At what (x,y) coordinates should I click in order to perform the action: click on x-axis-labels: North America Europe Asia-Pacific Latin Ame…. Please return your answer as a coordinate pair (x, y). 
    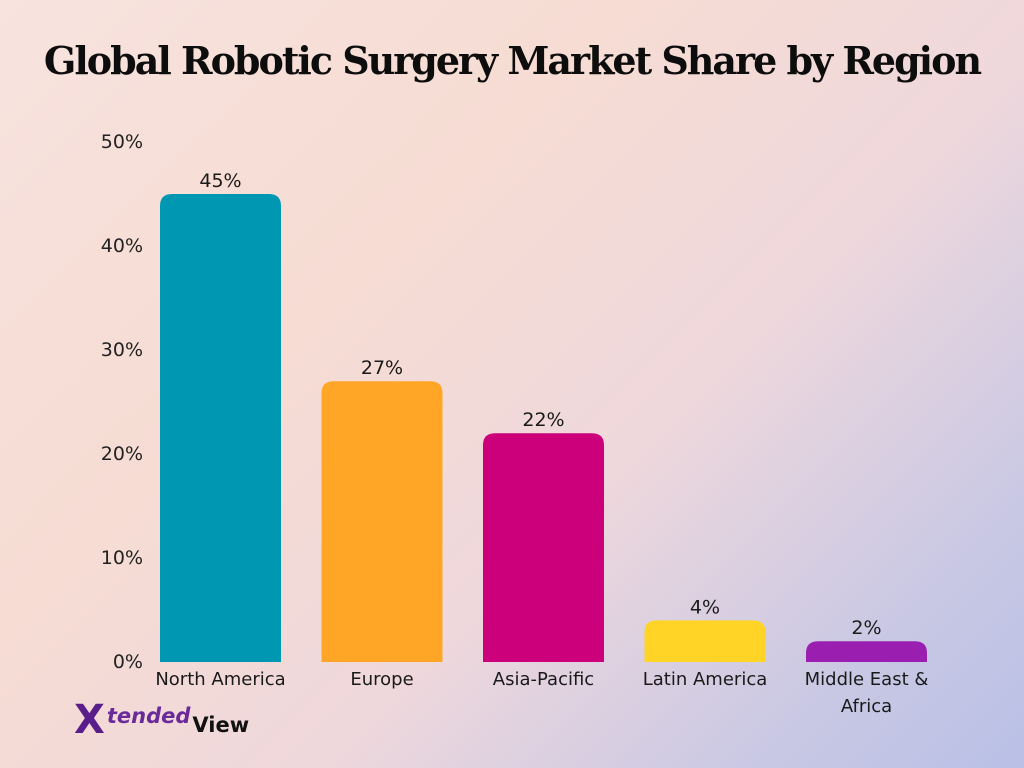
    Looking at the image, I should click on (541, 693).